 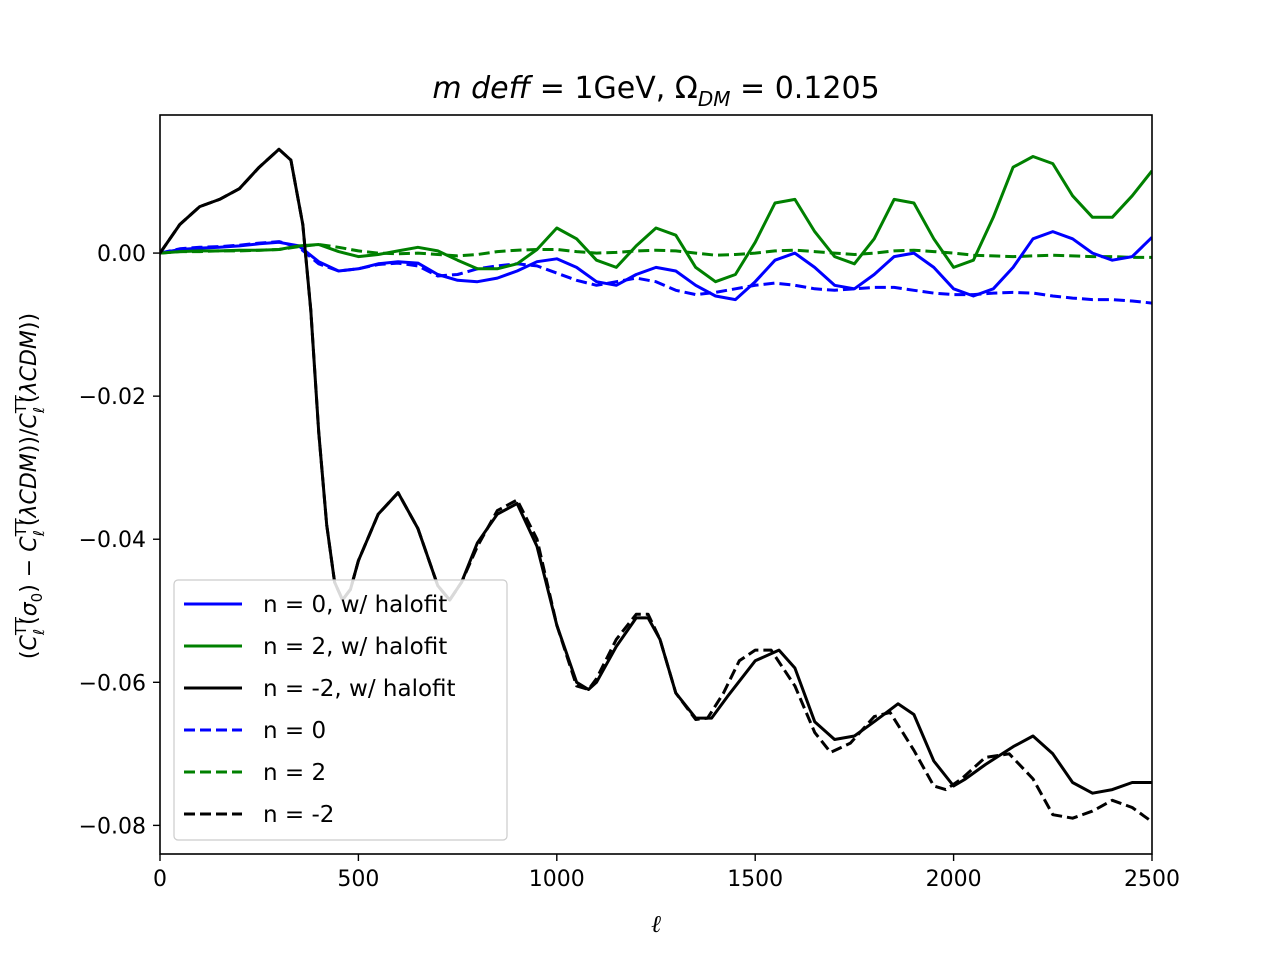 What do you see at coordinates (294, 731) in the screenshot?
I see `legend-label: n = 0` at bounding box center [294, 731].